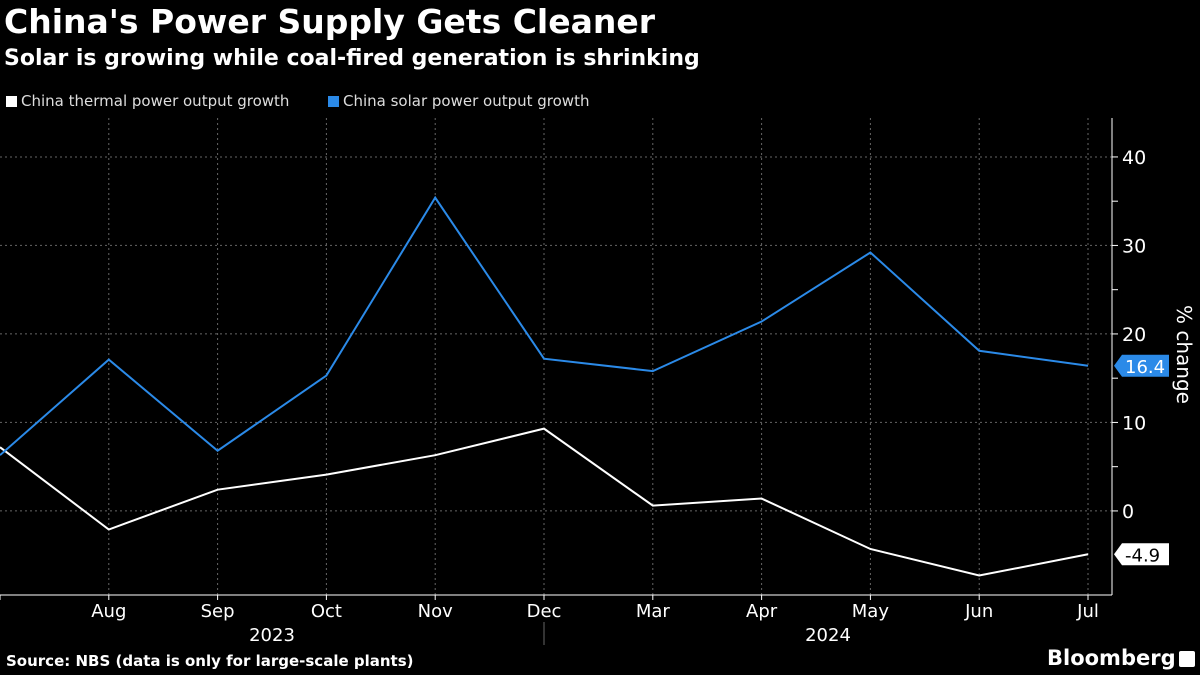 This screenshot has width=1200, height=675. I want to click on last-value-label: 16.4, so click(1145, 367).